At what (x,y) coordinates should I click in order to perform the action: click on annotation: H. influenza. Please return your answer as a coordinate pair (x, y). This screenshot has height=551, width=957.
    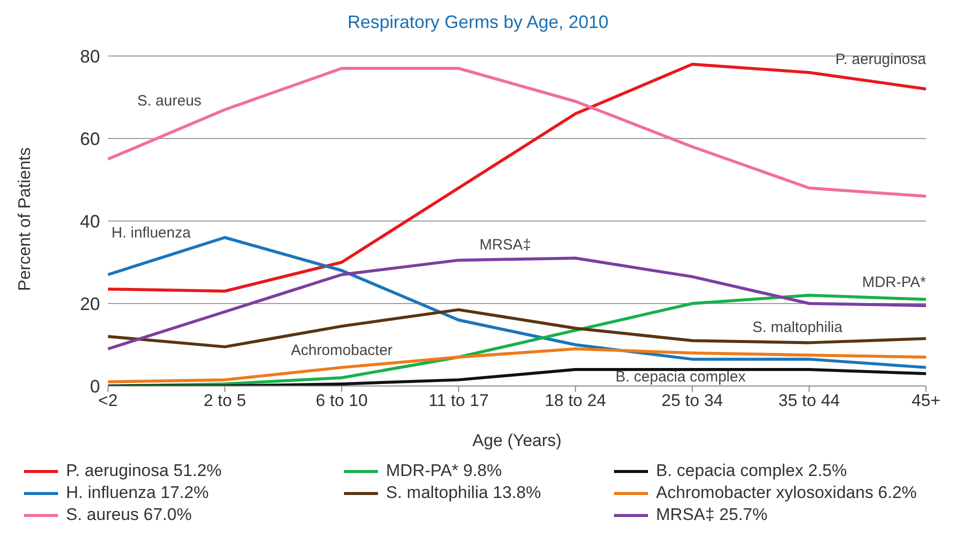
    Looking at the image, I should click on (152, 233).